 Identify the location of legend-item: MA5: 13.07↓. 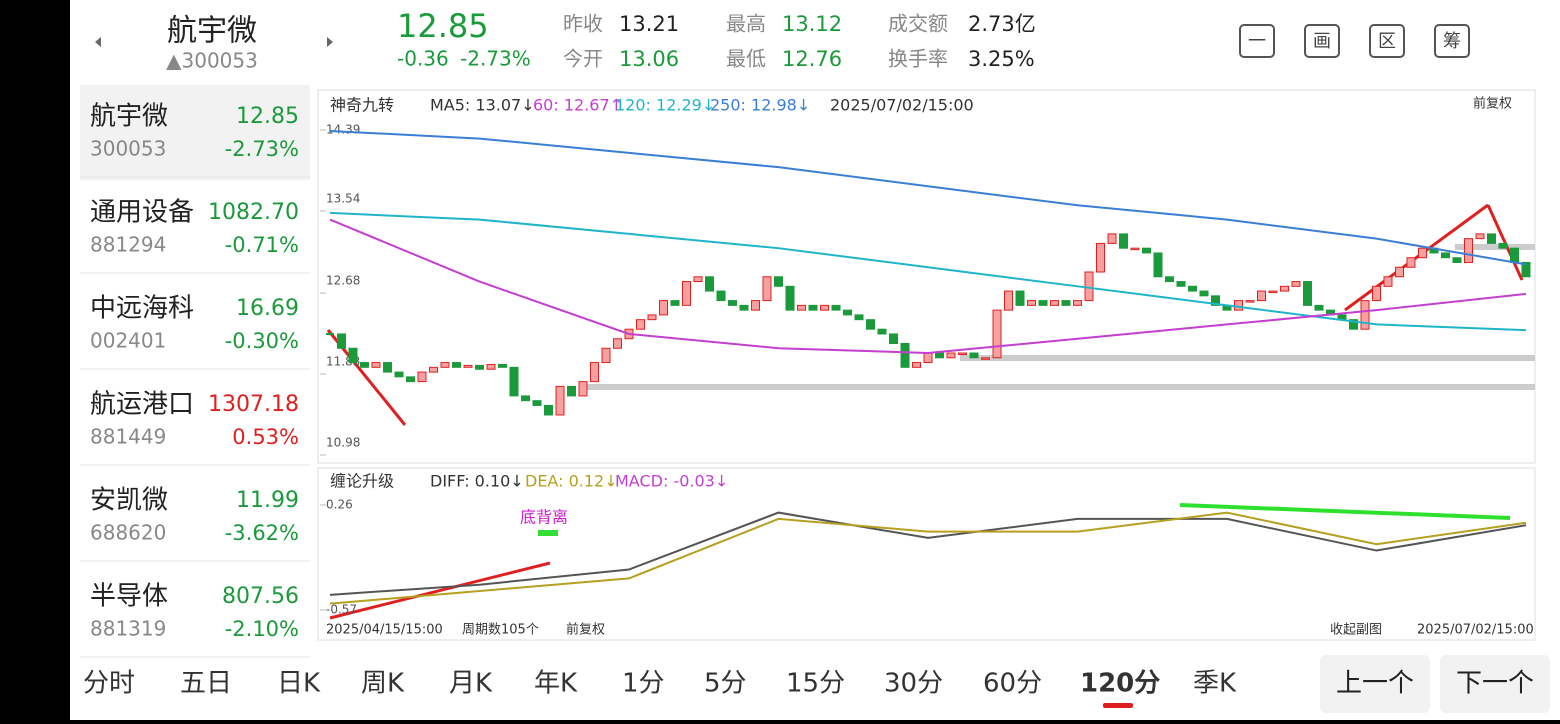
(482, 105).